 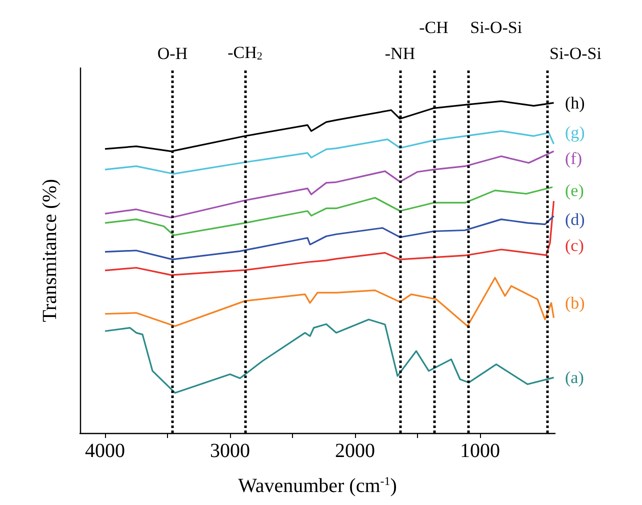 What do you see at coordinates (574, 245) in the screenshot?
I see `series-label: (c)` at bounding box center [574, 245].